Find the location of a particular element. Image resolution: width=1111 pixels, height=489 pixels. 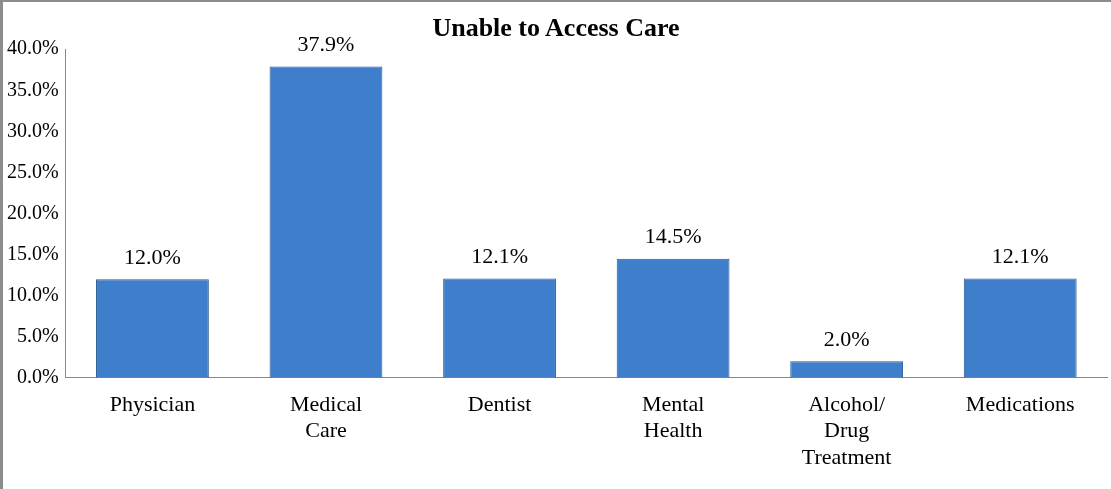

x-tick-label: Alcohol/ Drug Treatment is located at coordinates (846, 429).